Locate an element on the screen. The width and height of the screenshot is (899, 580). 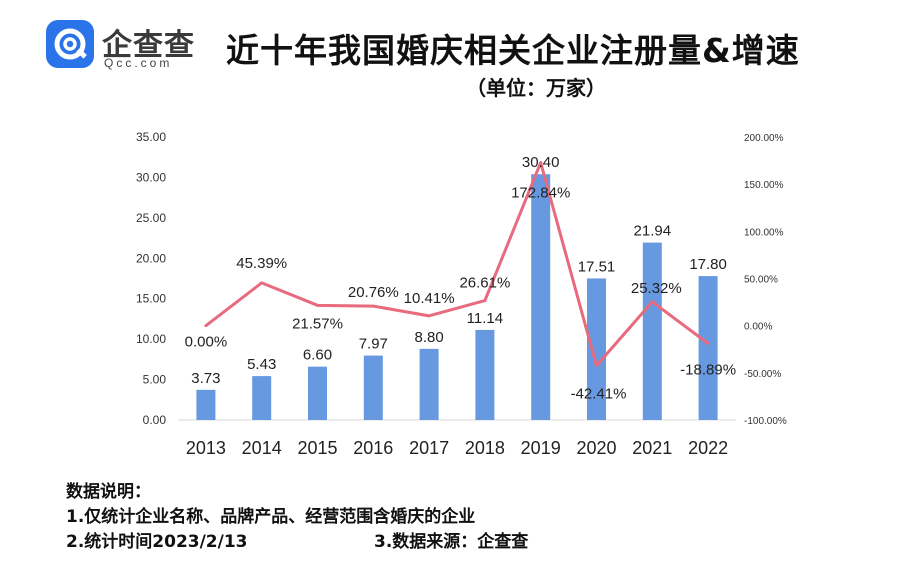
bar-value-label: 21.94 is located at coordinates (653, 231).